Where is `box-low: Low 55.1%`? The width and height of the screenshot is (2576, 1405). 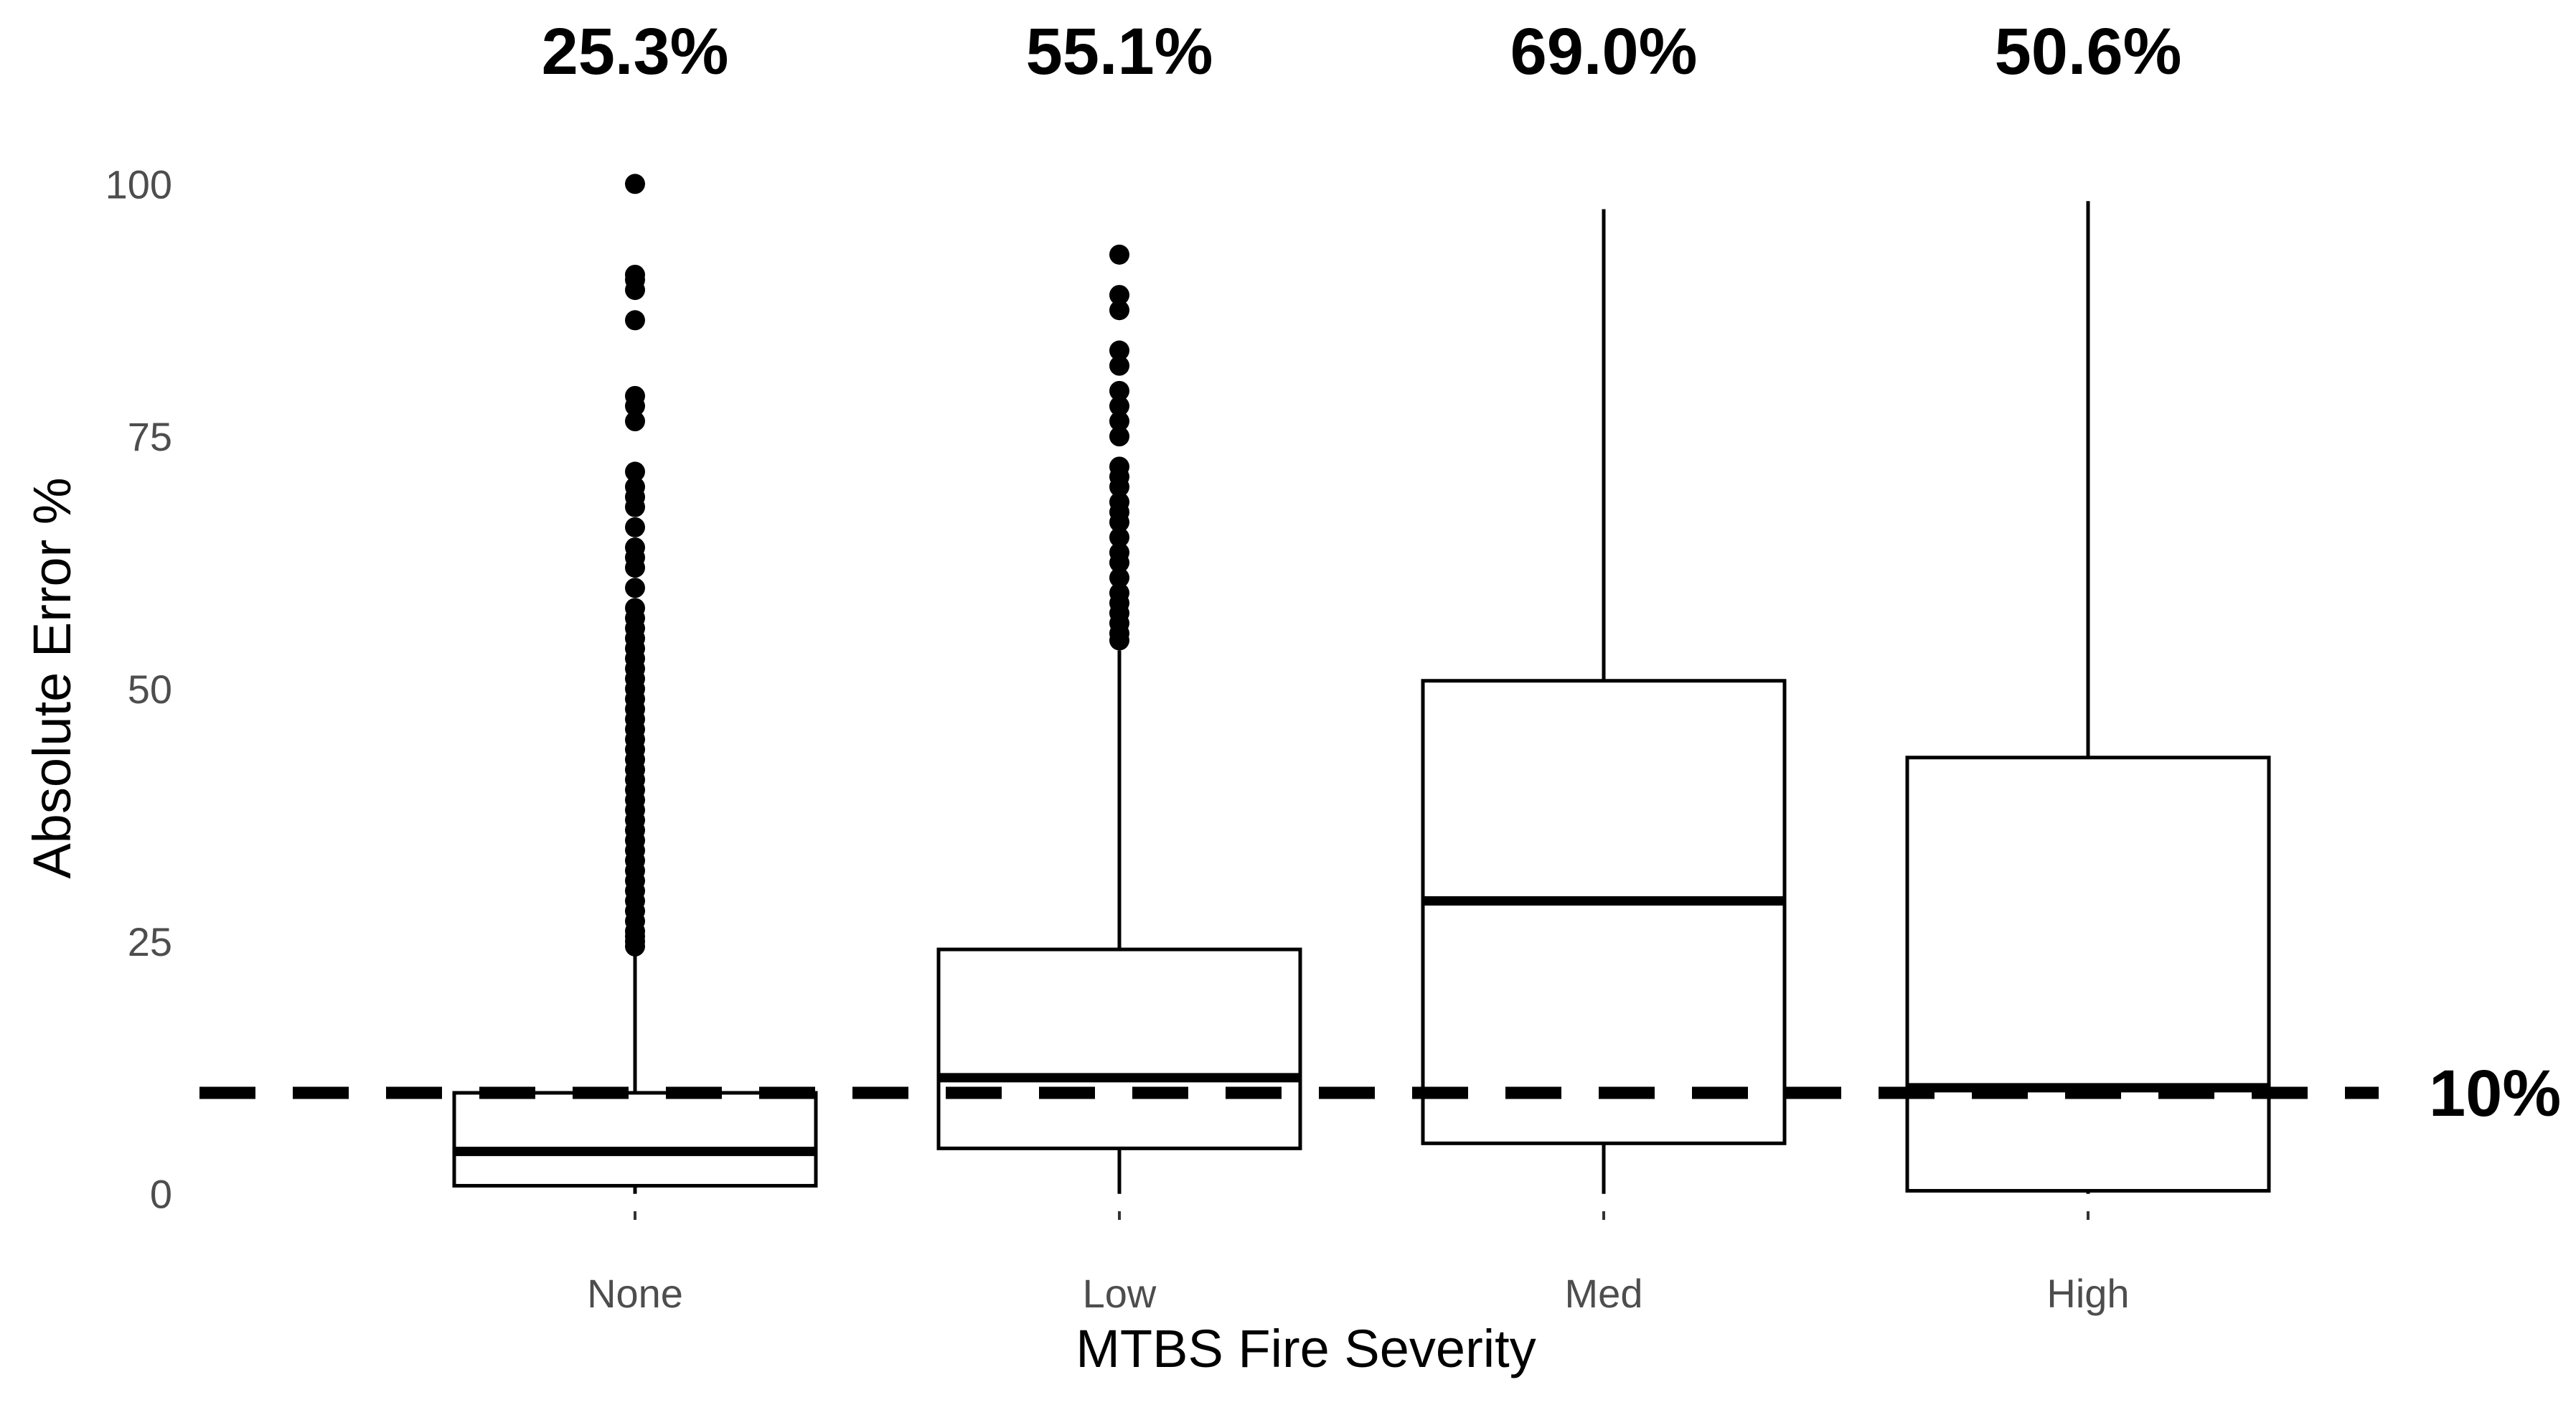 box-low: Low 55.1% is located at coordinates (1119, 665).